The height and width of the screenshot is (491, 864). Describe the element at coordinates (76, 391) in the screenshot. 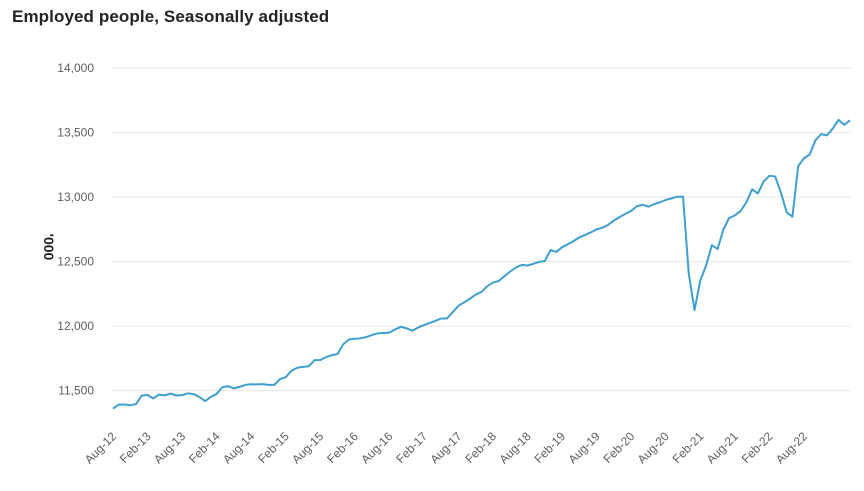

I see `y-tick-label: 11,500` at that location.